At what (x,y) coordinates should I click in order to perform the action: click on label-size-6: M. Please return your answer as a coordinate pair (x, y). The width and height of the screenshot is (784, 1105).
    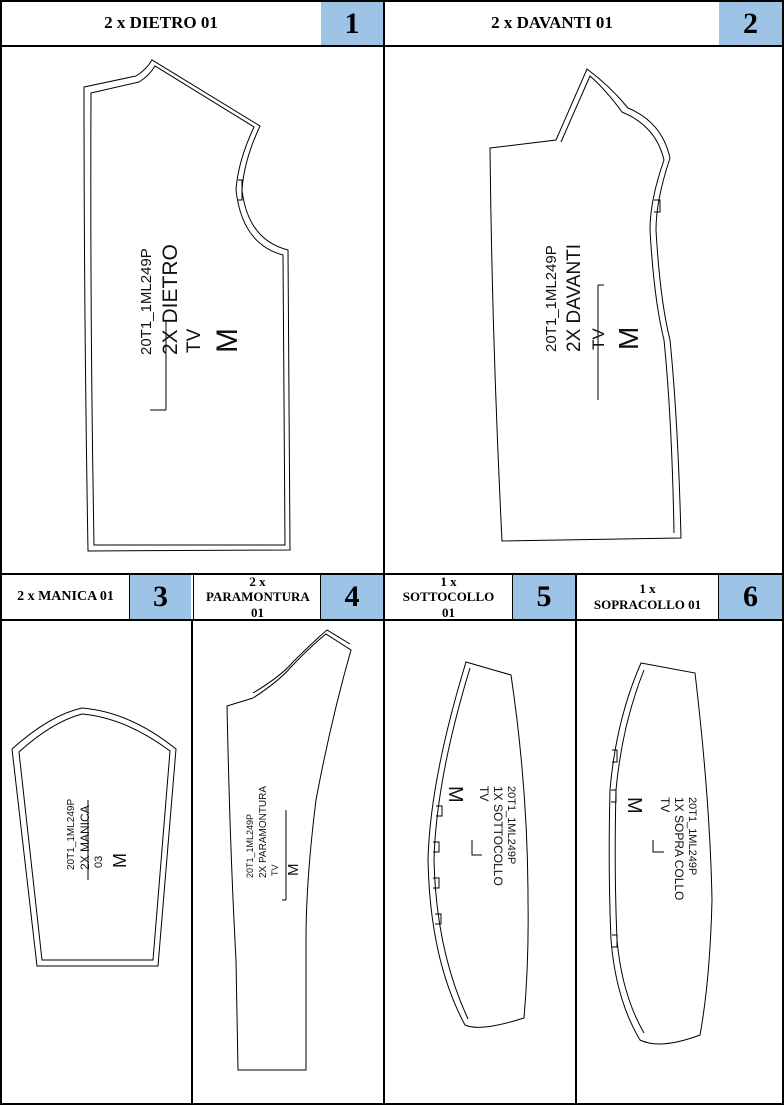
    Looking at the image, I should click on (634, 805).